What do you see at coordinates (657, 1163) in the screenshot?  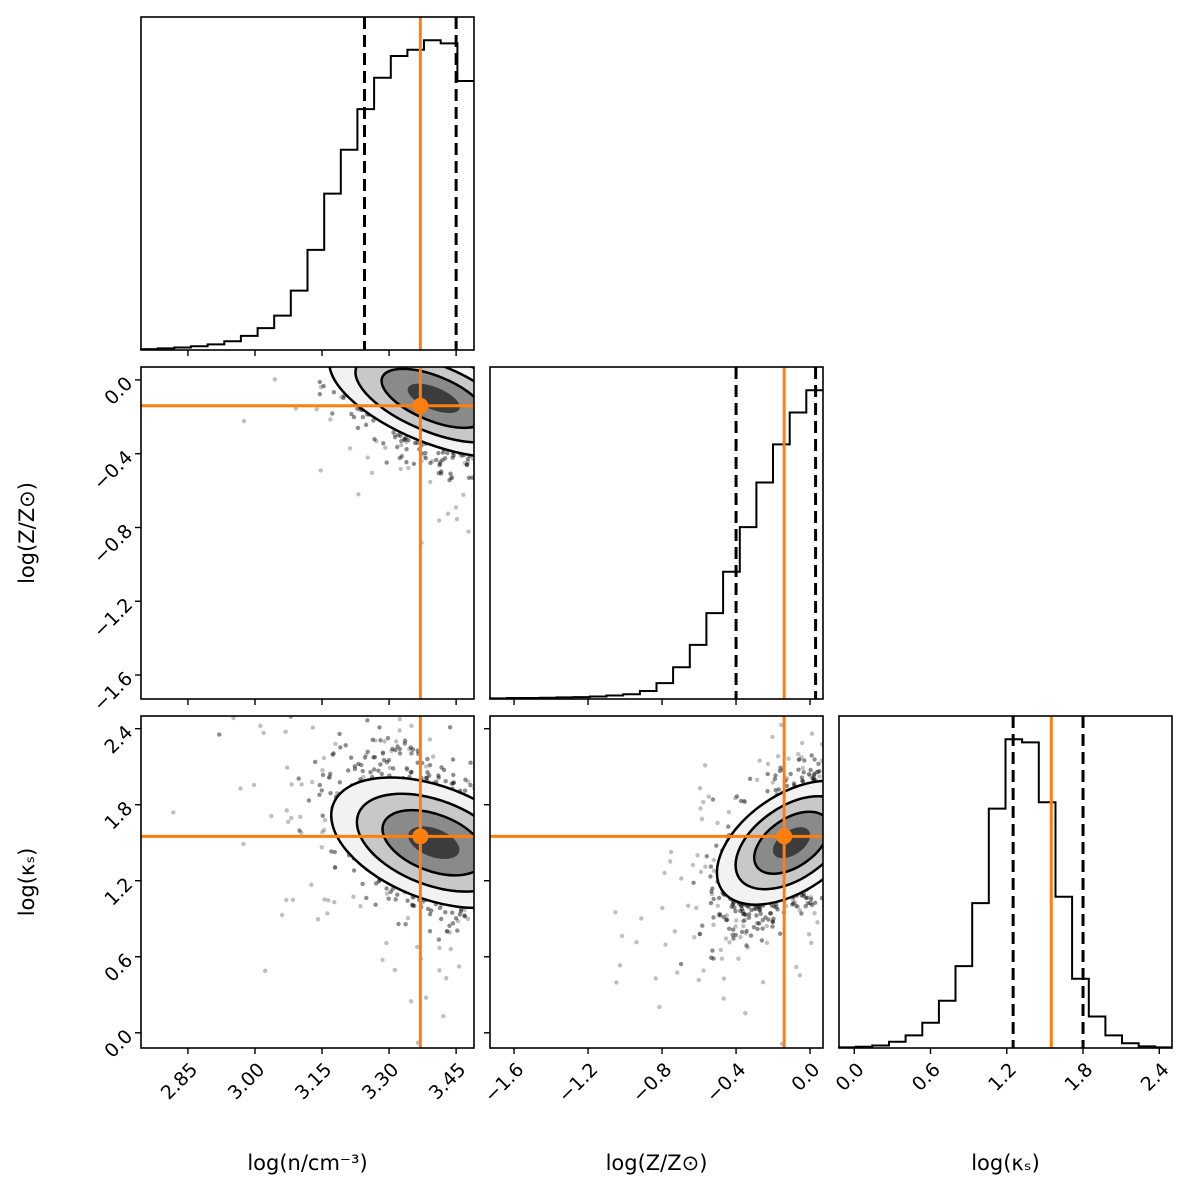 I see `x-axis-label-logZ: log(Z/Z⊙)` at bounding box center [657, 1163].